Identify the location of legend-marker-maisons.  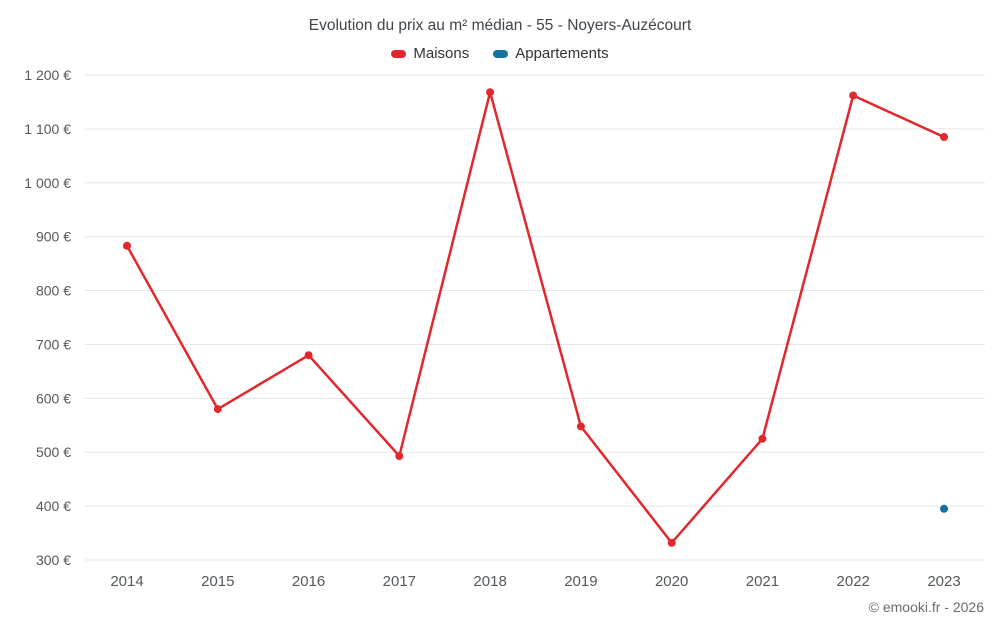
(399, 53).